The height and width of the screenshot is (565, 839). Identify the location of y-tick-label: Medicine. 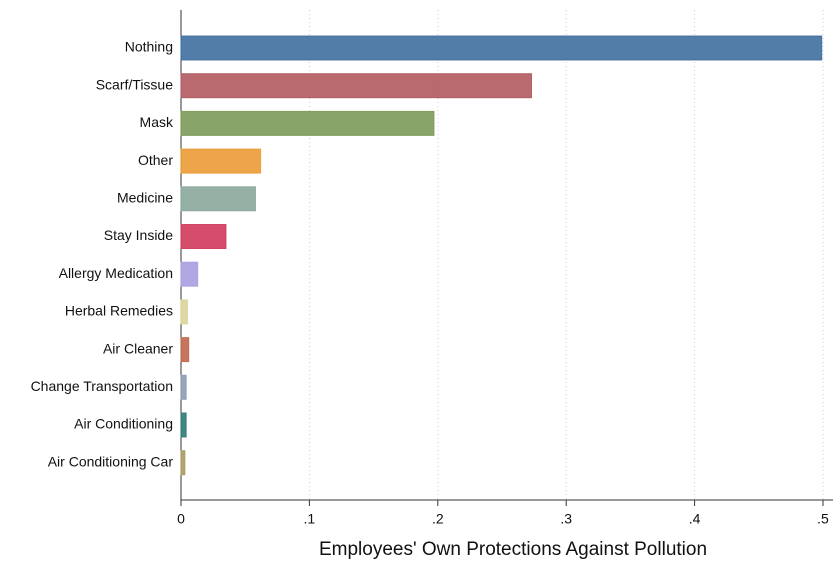
(145, 198).